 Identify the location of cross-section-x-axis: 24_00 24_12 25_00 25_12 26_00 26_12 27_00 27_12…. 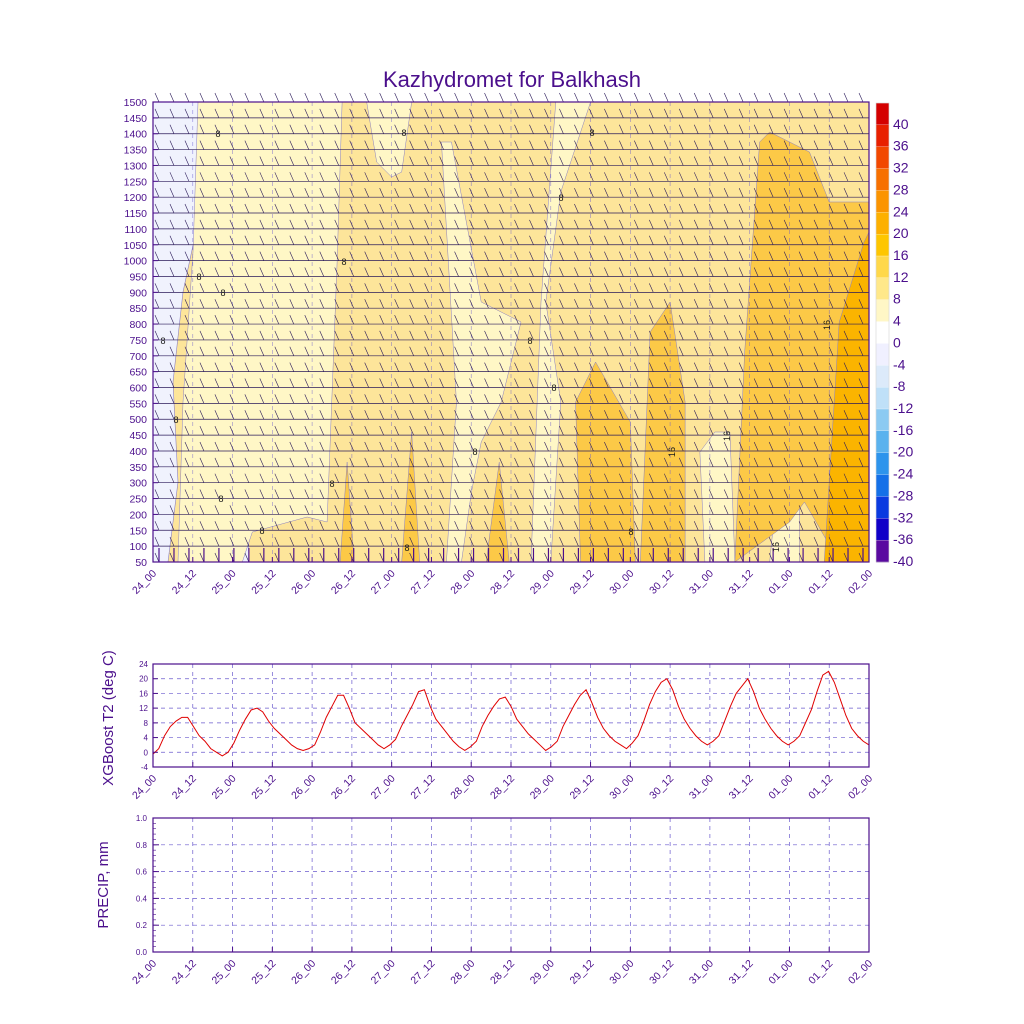
(502, 577).